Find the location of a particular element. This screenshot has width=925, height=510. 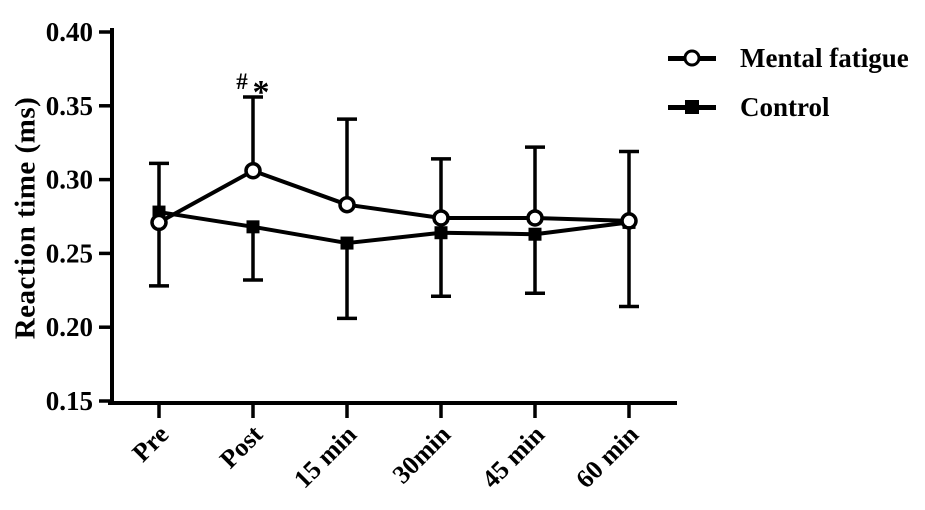

y-axis-title: Reaction time (ms) is located at coordinates (25, 218).